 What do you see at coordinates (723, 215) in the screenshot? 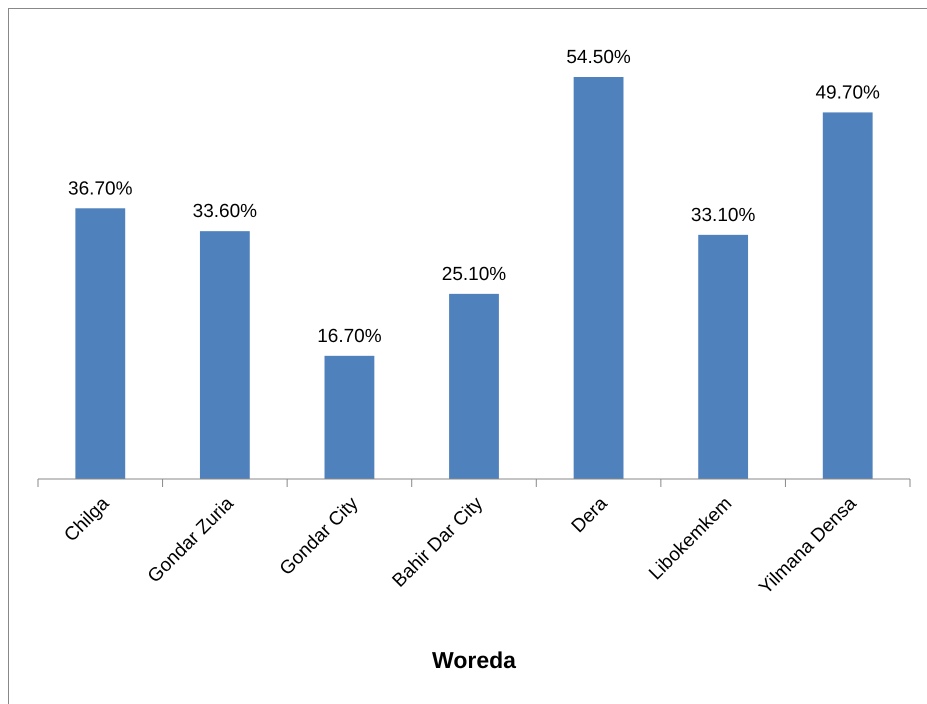
I see `data-label: 33.10%` at bounding box center [723, 215].